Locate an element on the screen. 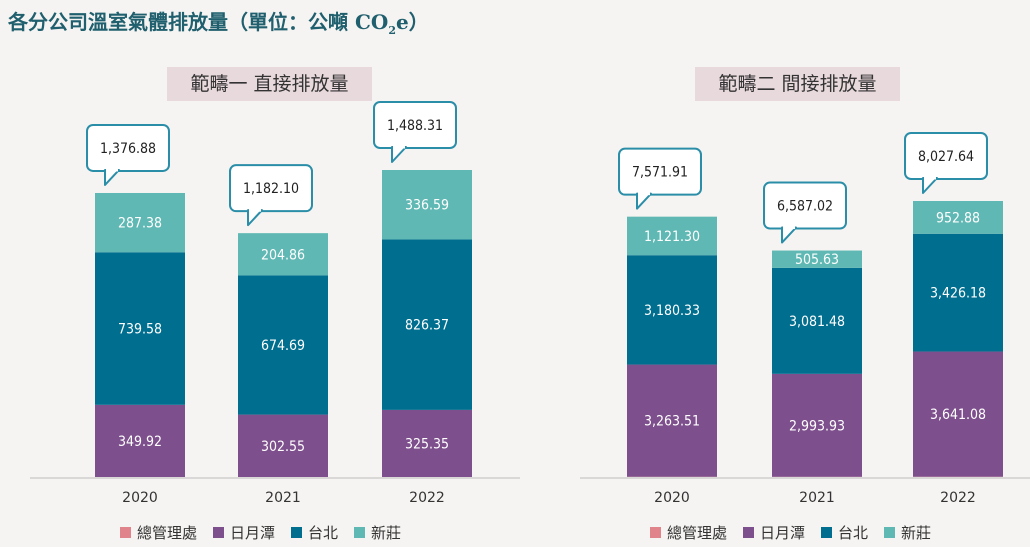 The width and height of the screenshot is (1030, 547). data-label: 302.55 is located at coordinates (283, 447).